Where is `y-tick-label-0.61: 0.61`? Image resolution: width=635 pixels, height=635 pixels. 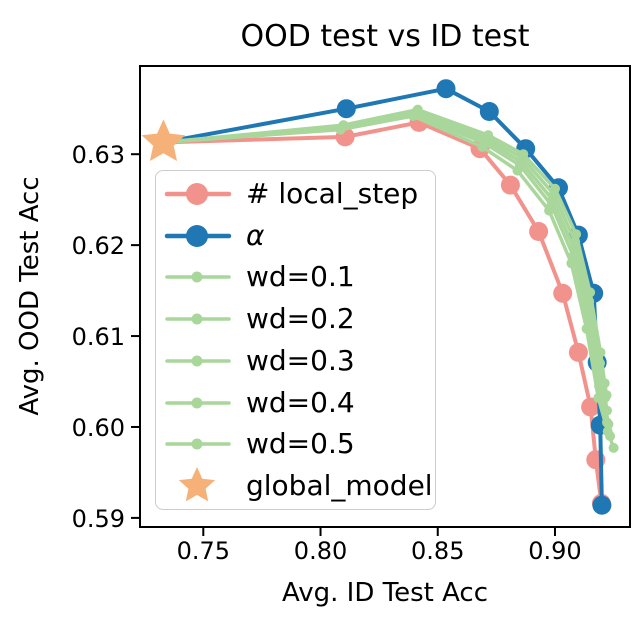
y-tick-label-0.61: 0.61 is located at coordinates (98, 337).